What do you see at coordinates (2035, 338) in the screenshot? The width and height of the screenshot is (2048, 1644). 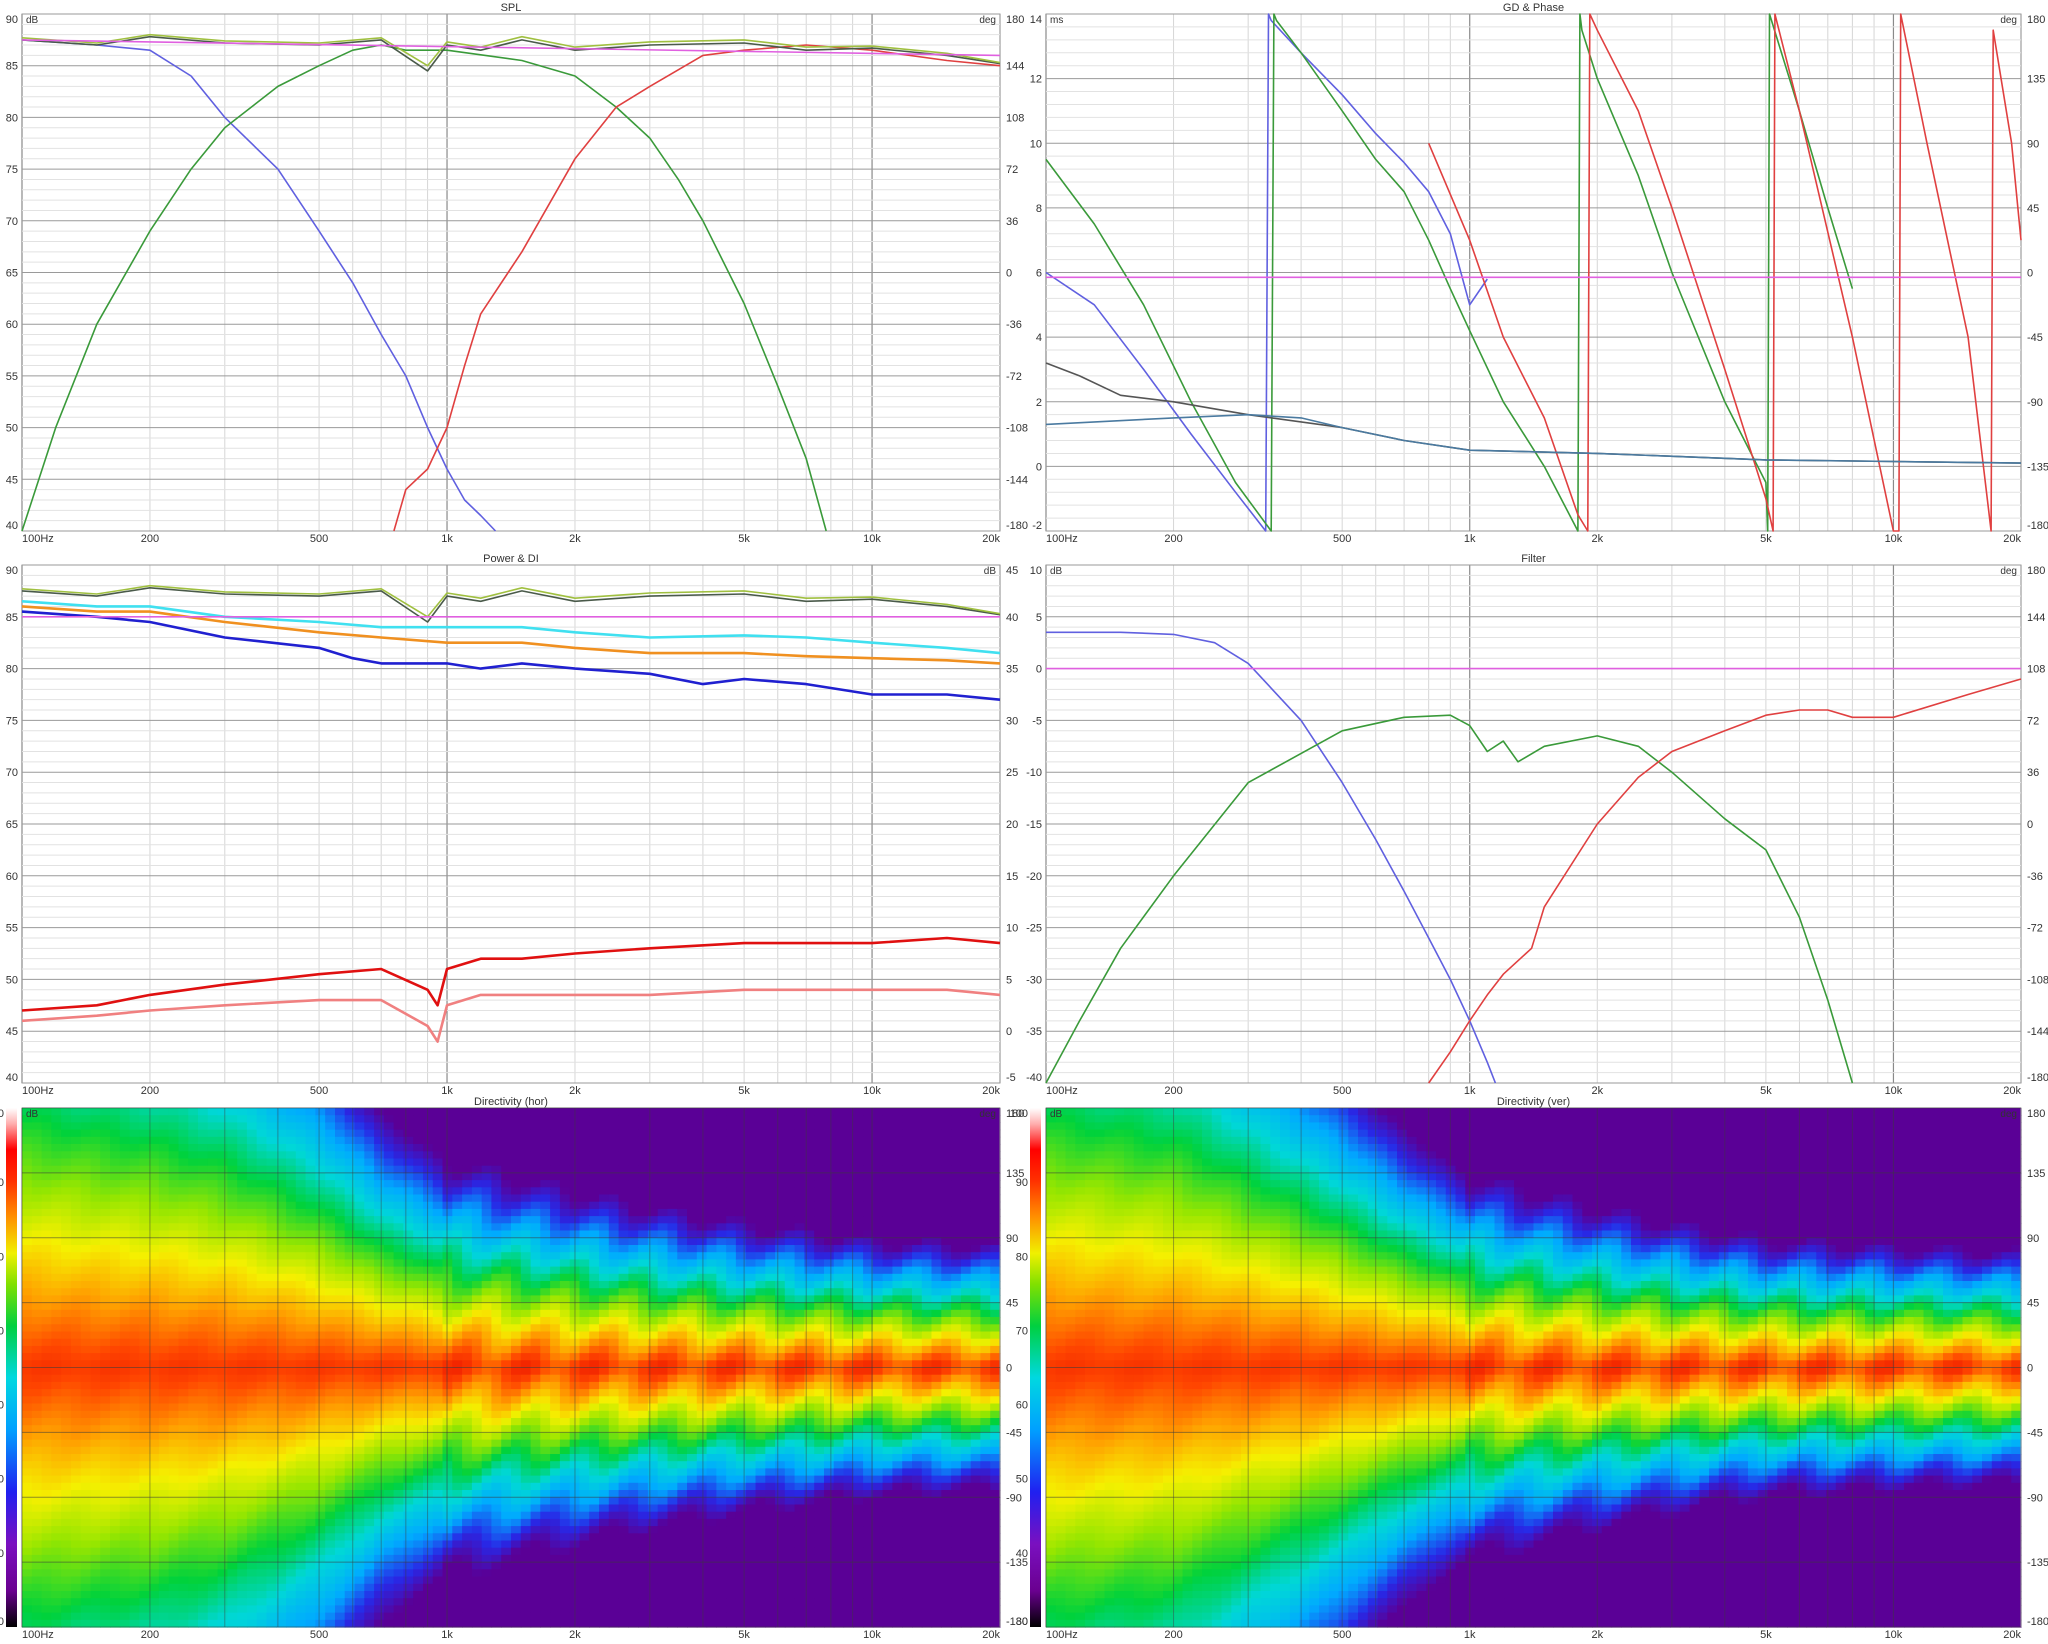 I see `y2-tick-label: -45` at bounding box center [2035, 338].